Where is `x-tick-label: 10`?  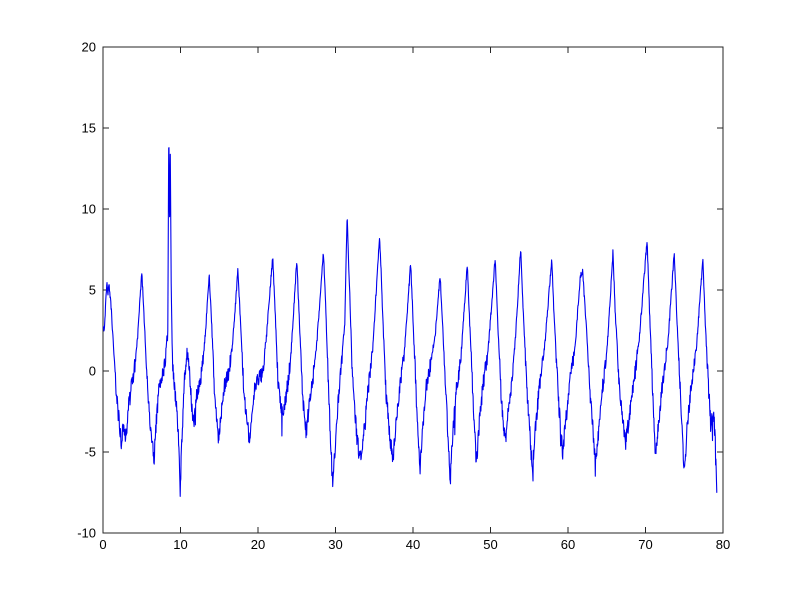
x-tick-label: 10 is located at coordinates (180, 544).